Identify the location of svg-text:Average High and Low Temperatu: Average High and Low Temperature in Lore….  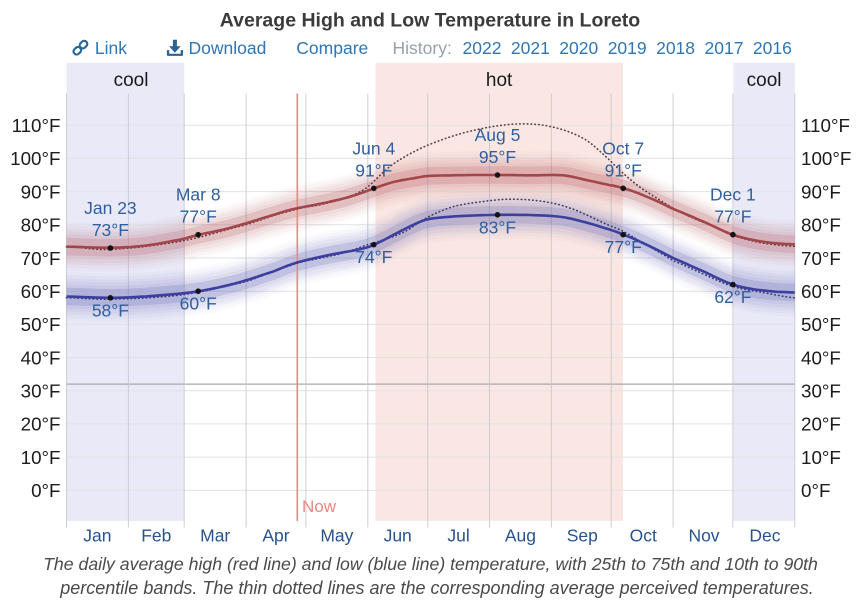
(430, 21).